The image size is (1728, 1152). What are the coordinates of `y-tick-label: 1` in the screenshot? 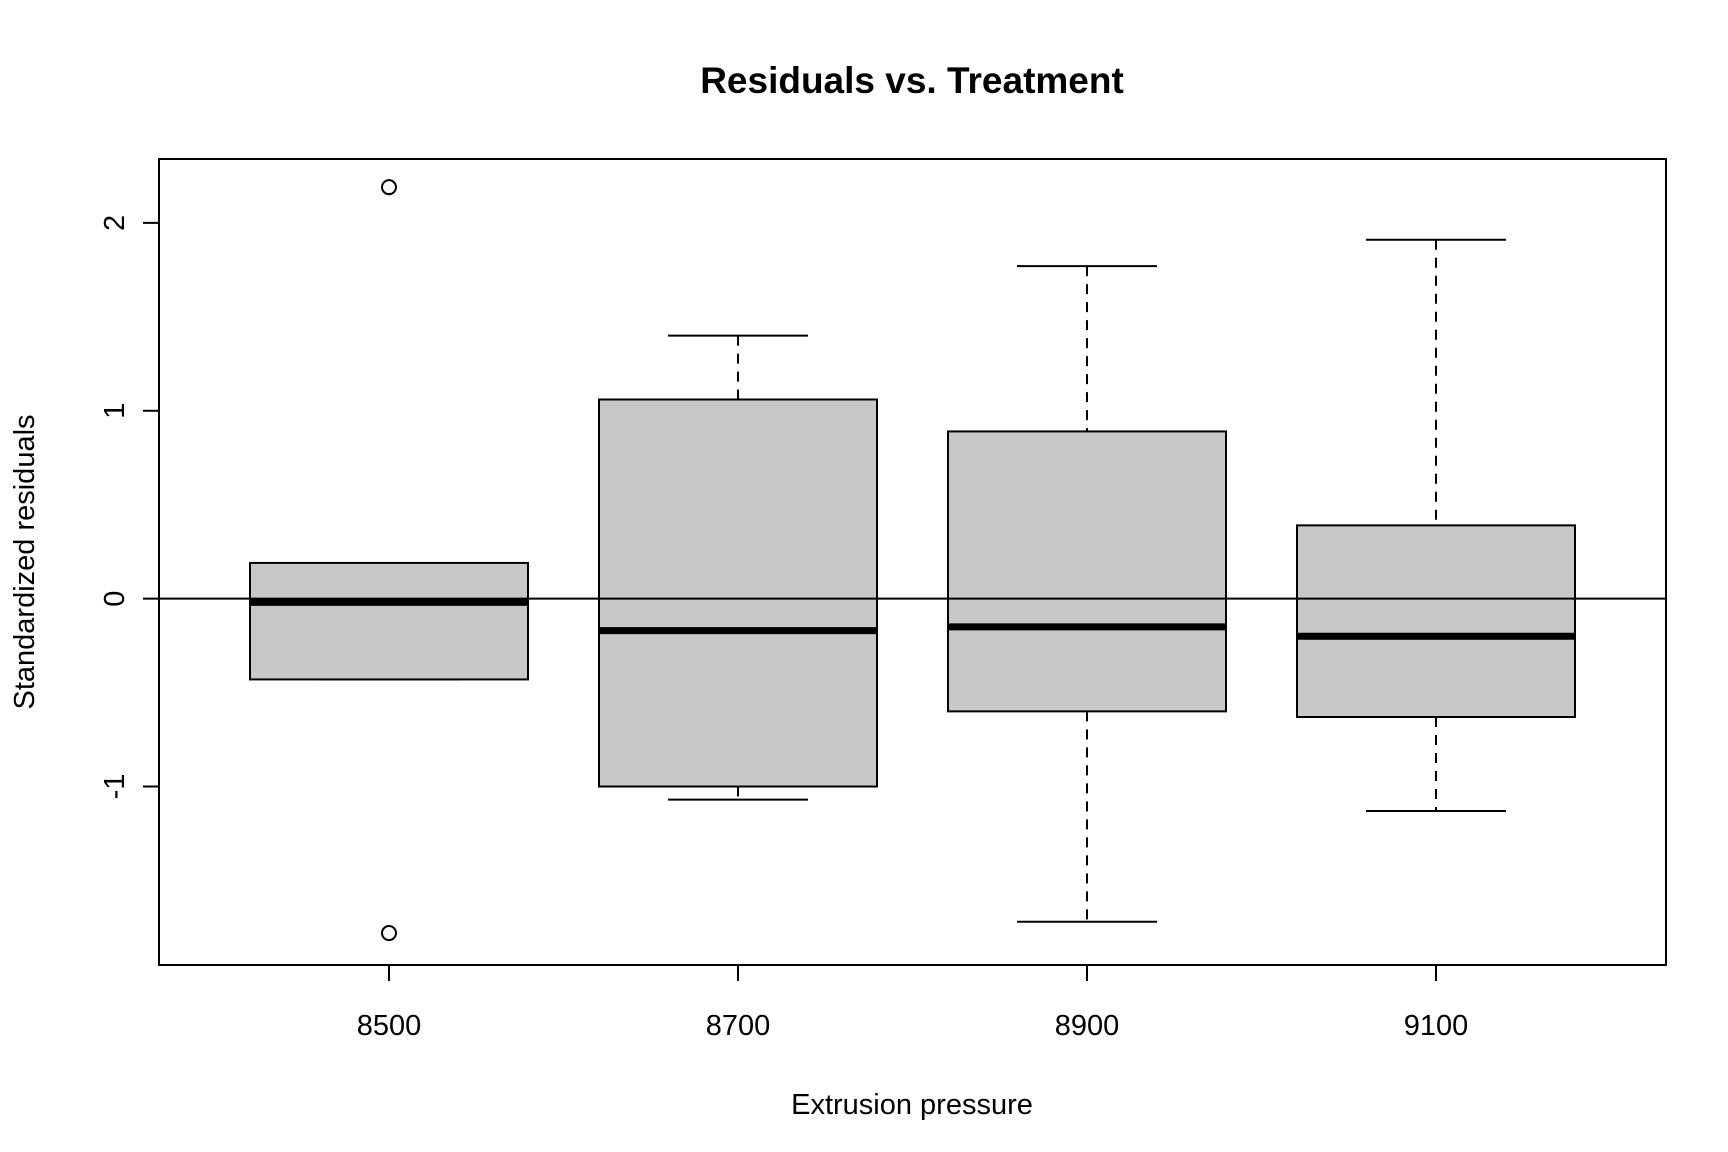 It's located at (115, 411).